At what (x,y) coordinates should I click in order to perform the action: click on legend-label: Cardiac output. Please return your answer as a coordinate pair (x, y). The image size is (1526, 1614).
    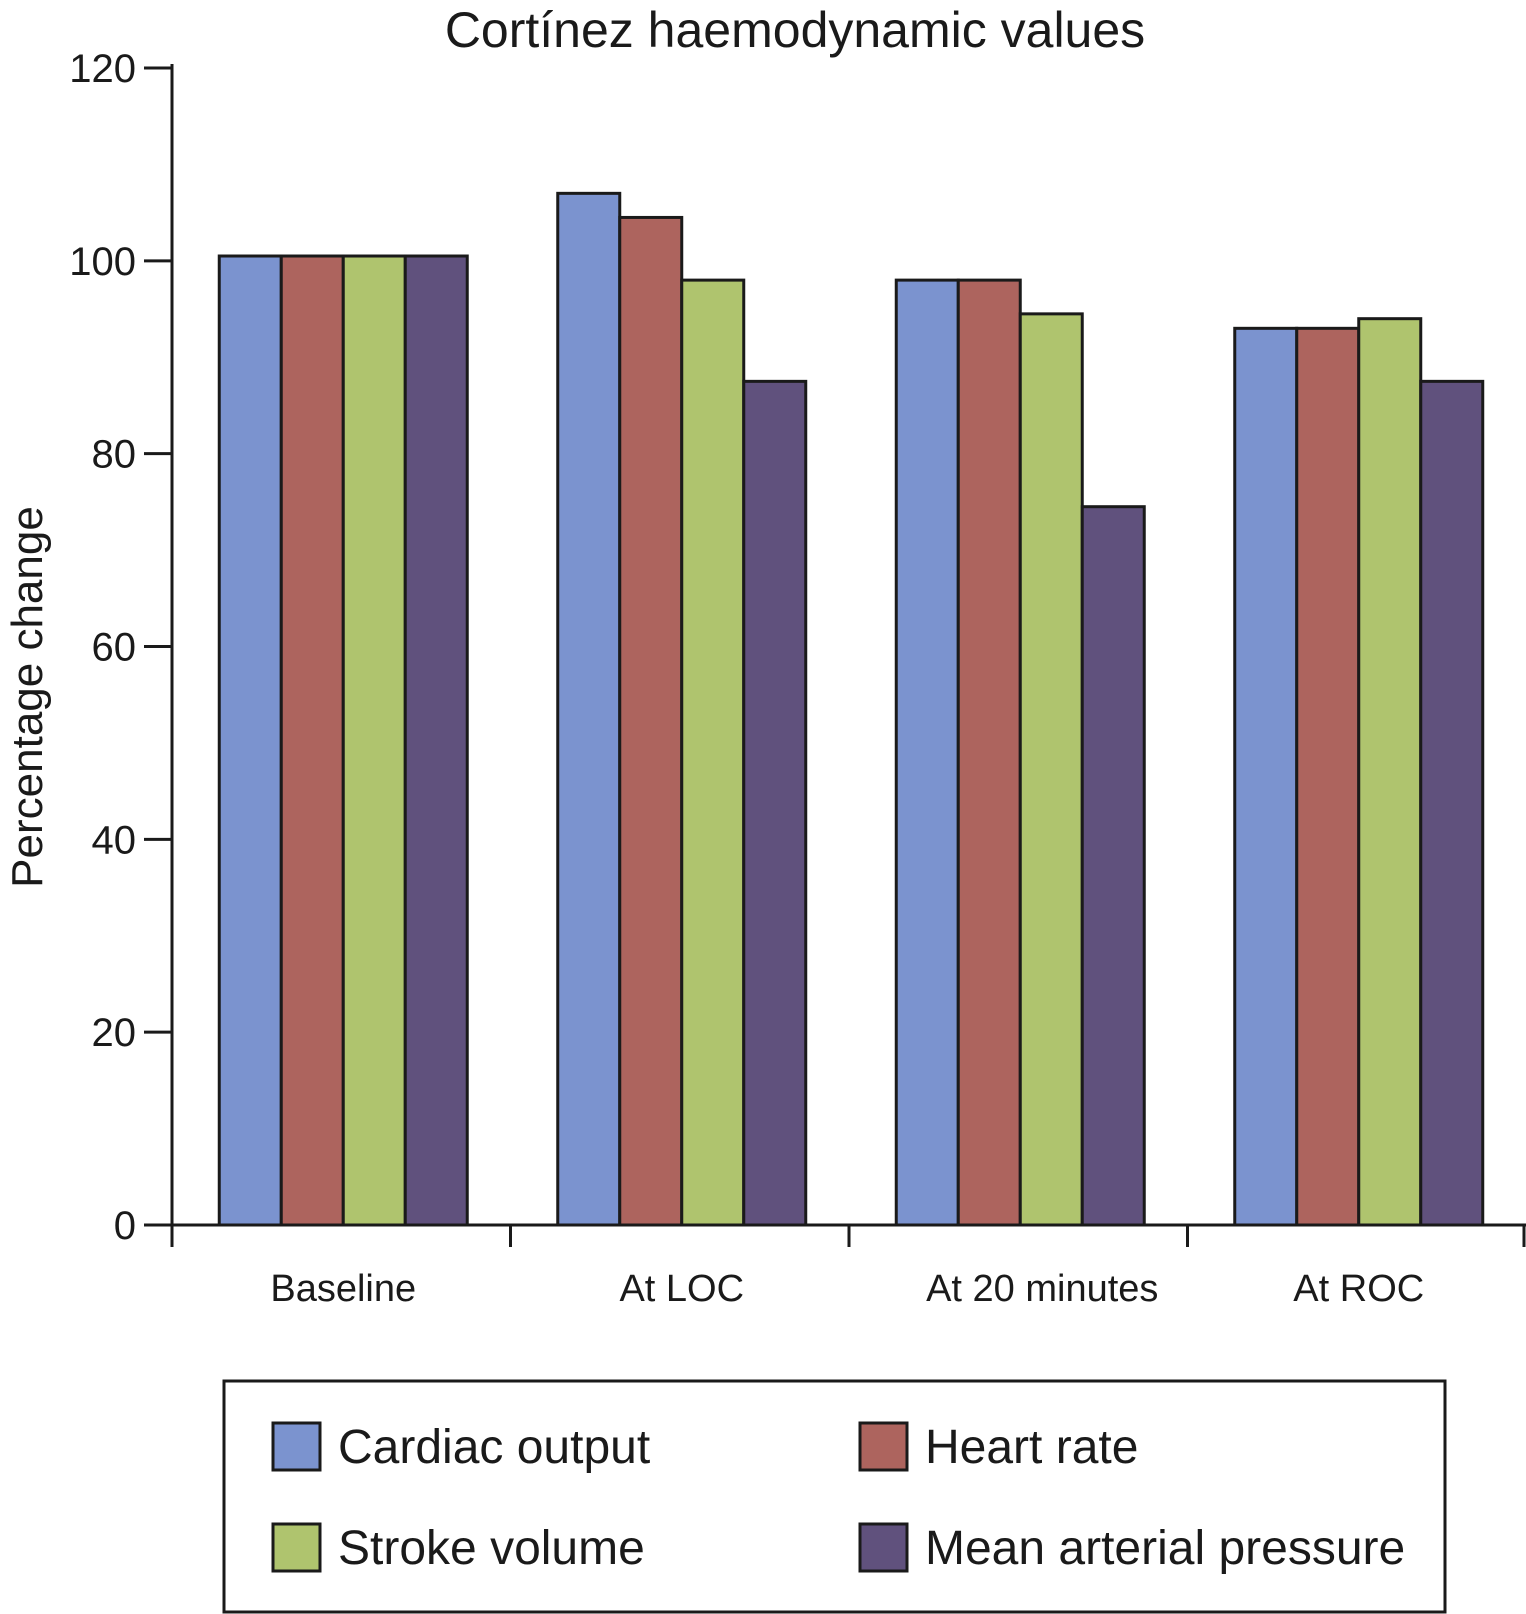
    Looking at the image, I should click on (494, 1447).